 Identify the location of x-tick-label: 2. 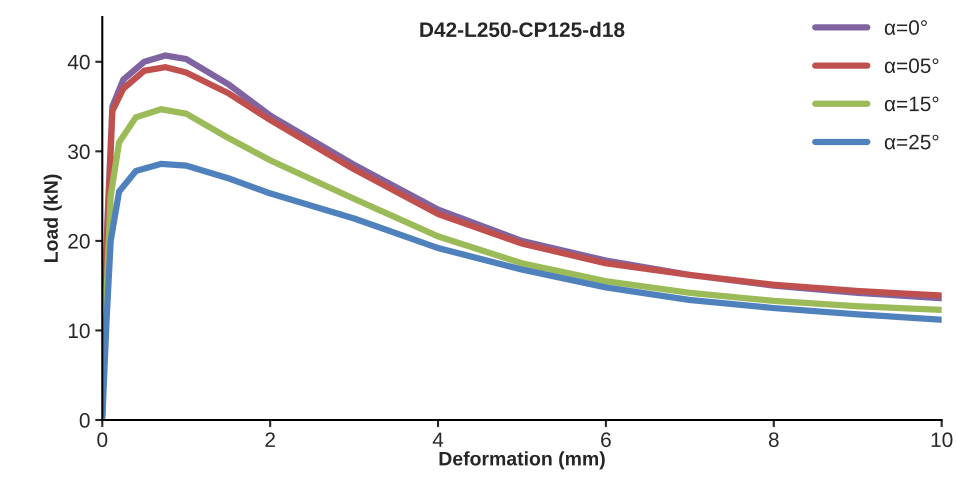
(270, 439).